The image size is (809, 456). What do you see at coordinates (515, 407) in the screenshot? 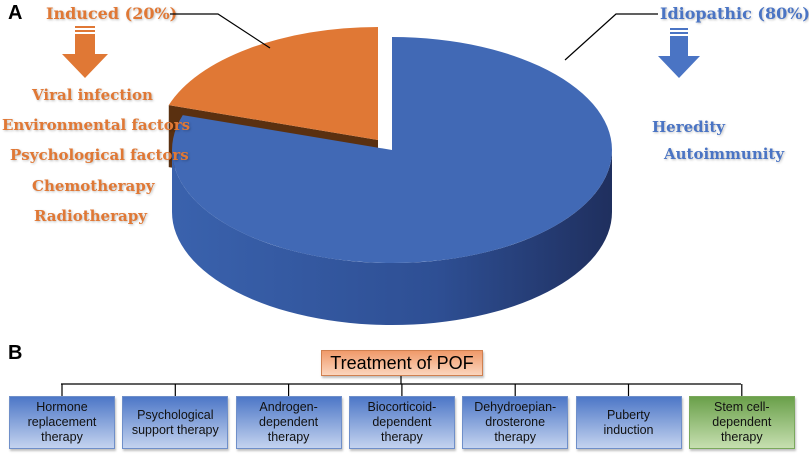
I see `treatment-box-line: Dehydroepian-` at bounding box center [515, 407].